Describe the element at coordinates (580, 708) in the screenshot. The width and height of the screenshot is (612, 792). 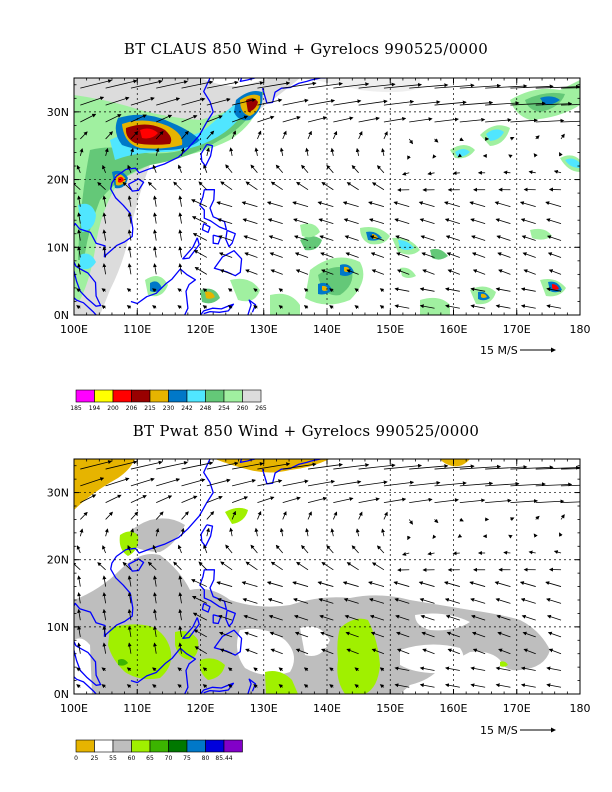
I see `x-tick-label: 180` at that location.